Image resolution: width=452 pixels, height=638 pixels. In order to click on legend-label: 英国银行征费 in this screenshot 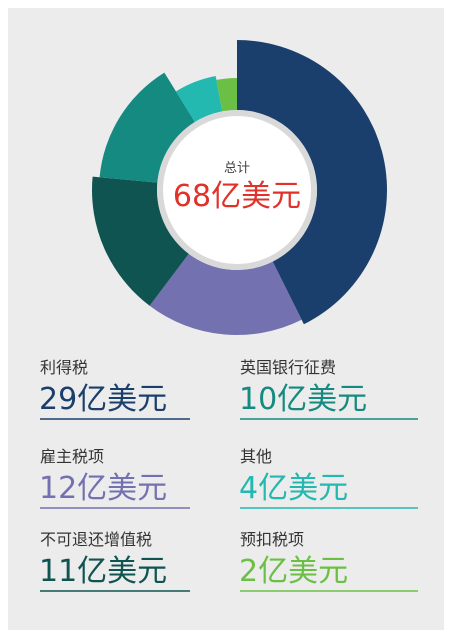, I will do `click(288, 367)`.